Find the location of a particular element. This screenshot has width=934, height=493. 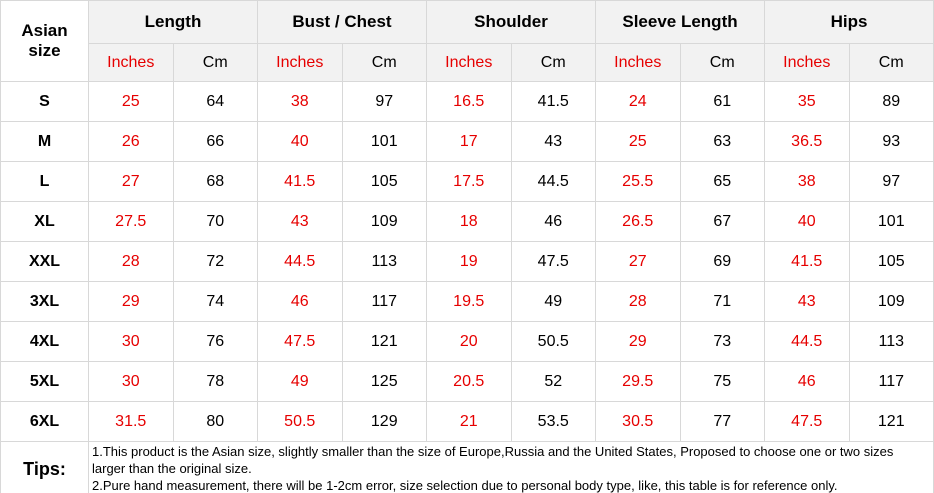

cell-length-inches: 29 is located at coordinates (131, 301).